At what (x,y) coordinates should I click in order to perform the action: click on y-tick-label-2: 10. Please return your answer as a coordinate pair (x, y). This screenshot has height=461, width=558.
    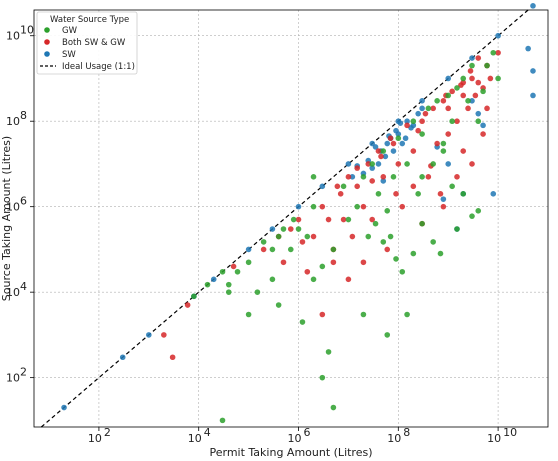
    Looking at the image, I should click on (13, 207).